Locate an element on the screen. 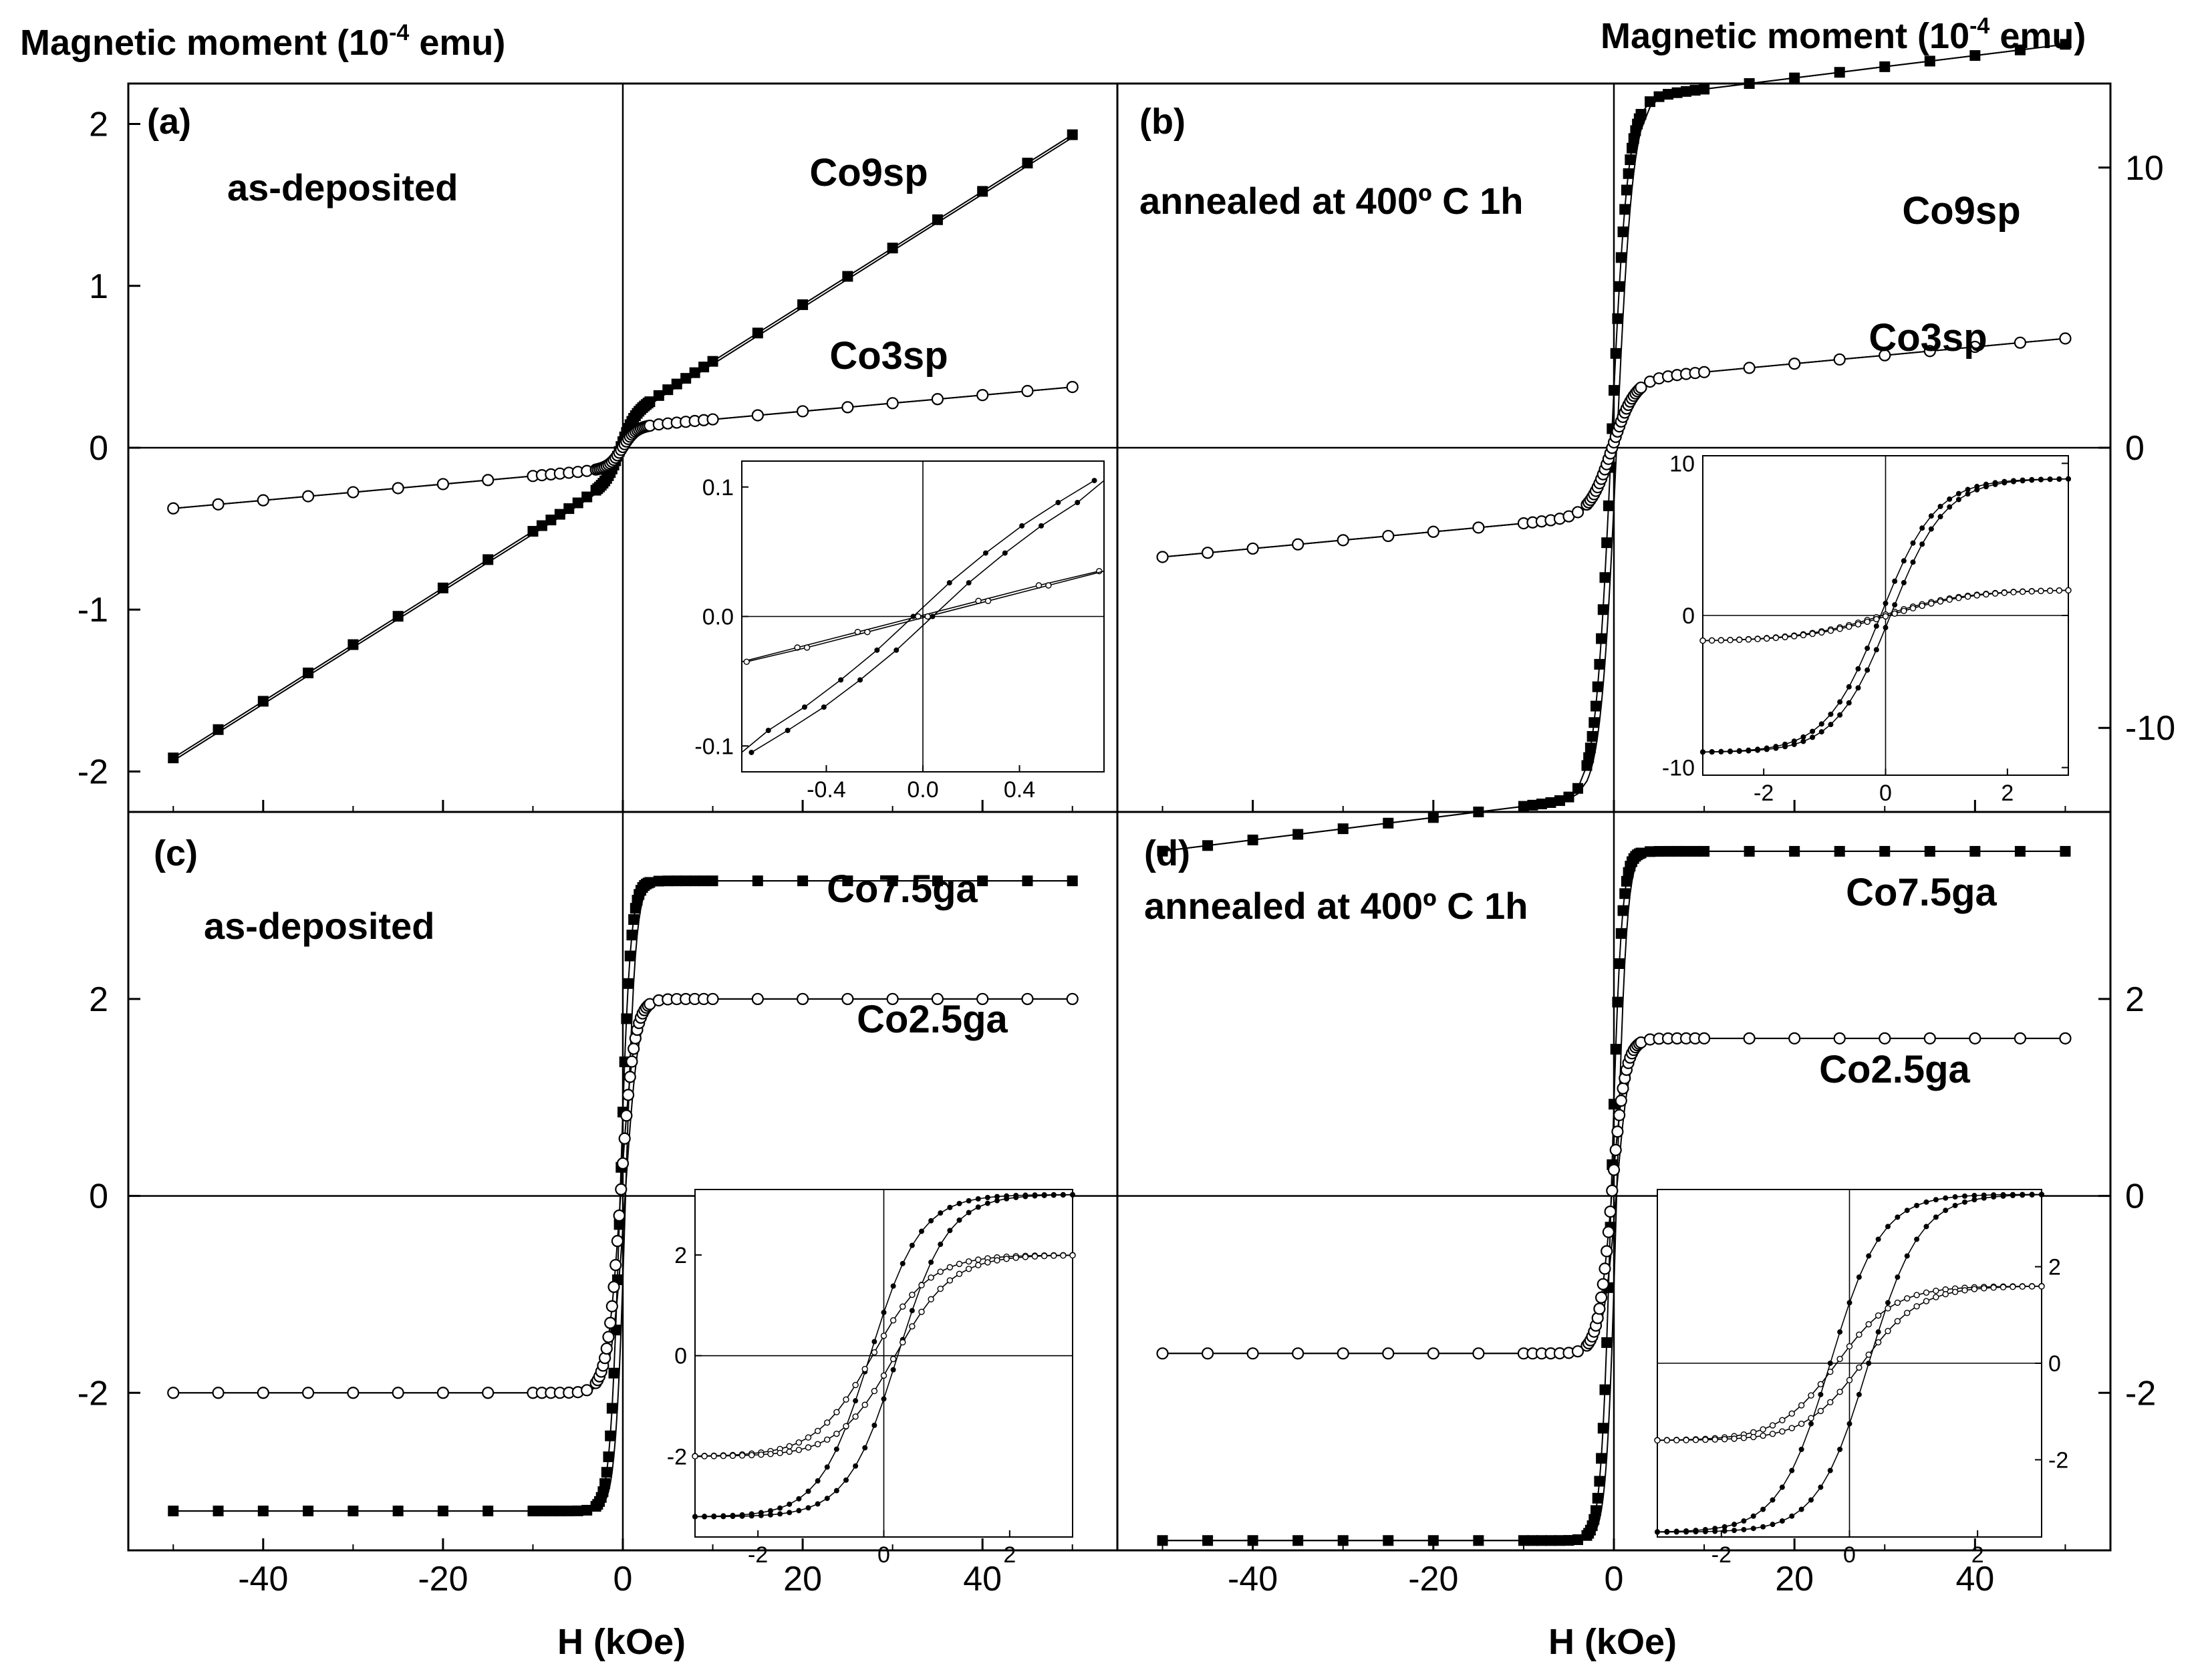  y-tick-label: 10 is located at coordinates (2144, 168).